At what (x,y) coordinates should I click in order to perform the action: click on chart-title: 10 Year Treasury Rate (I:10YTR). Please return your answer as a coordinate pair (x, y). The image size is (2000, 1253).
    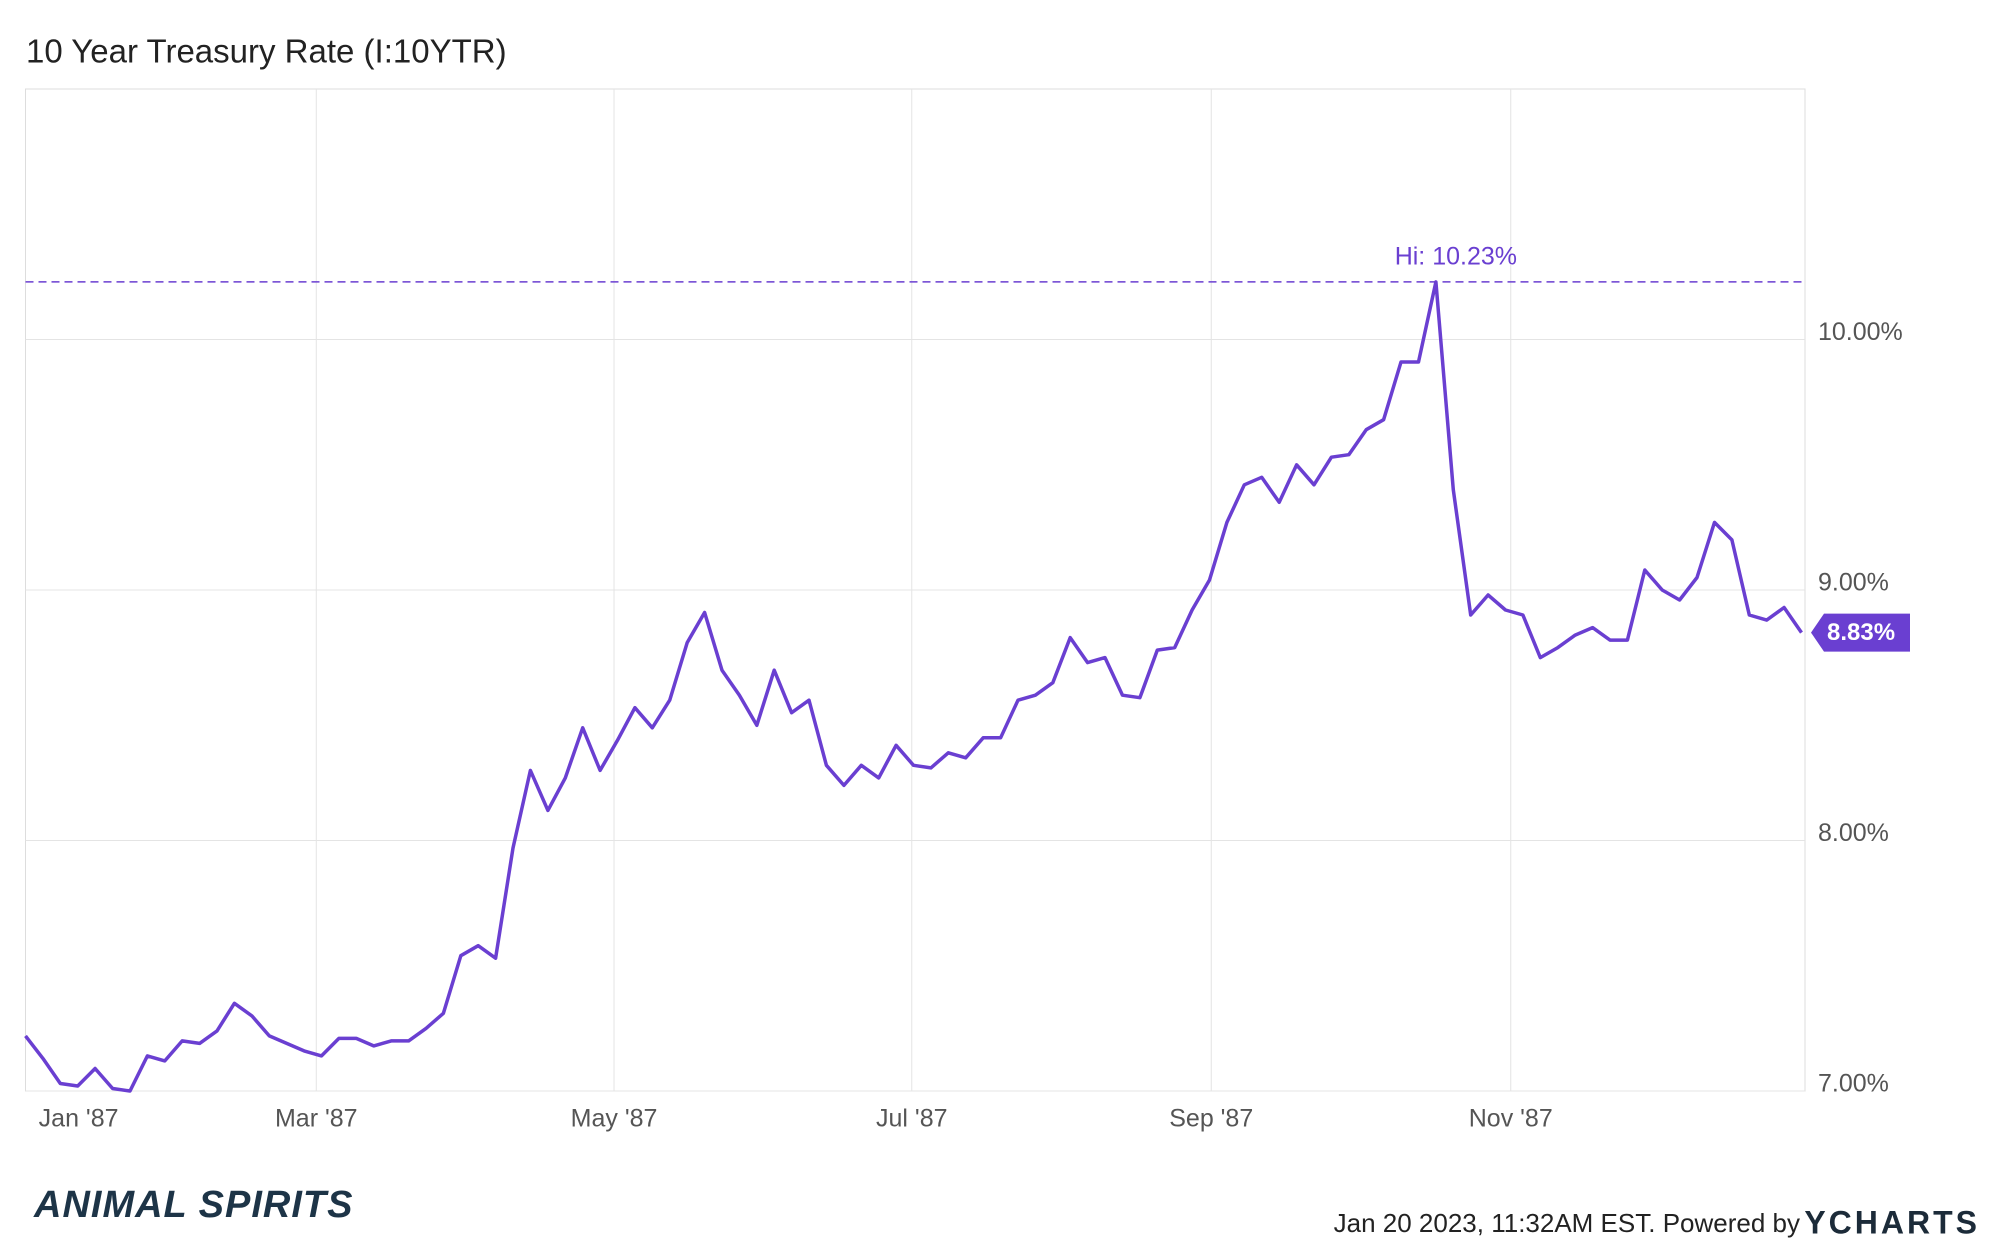
    Looking at the image, I should click on (266, 51).